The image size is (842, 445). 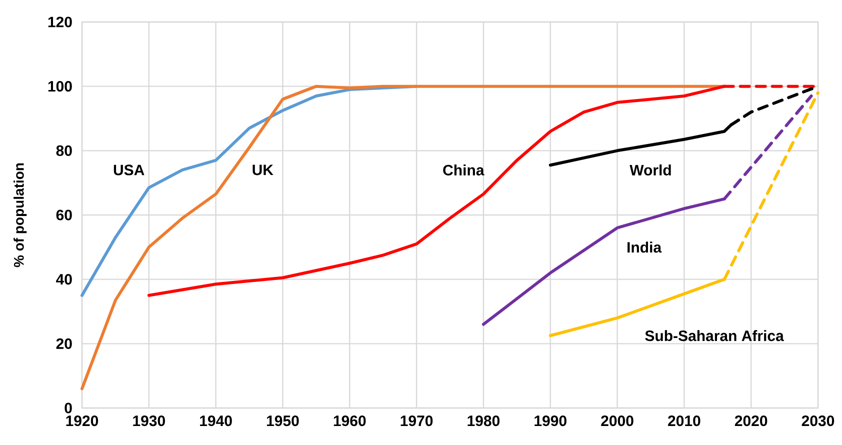 What do you see at coordinates (645, 247) in the screenshot?
I see `series-label: India` at bounding box center [645, 247].